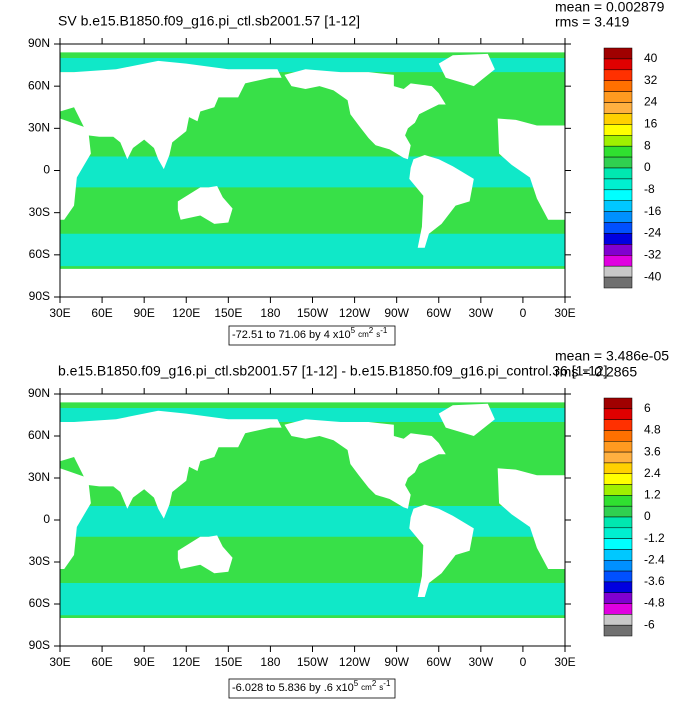 Image resolution: width=700 pixels, height=705 pixels. I want to click on info-part: -1, so click(387, 683).